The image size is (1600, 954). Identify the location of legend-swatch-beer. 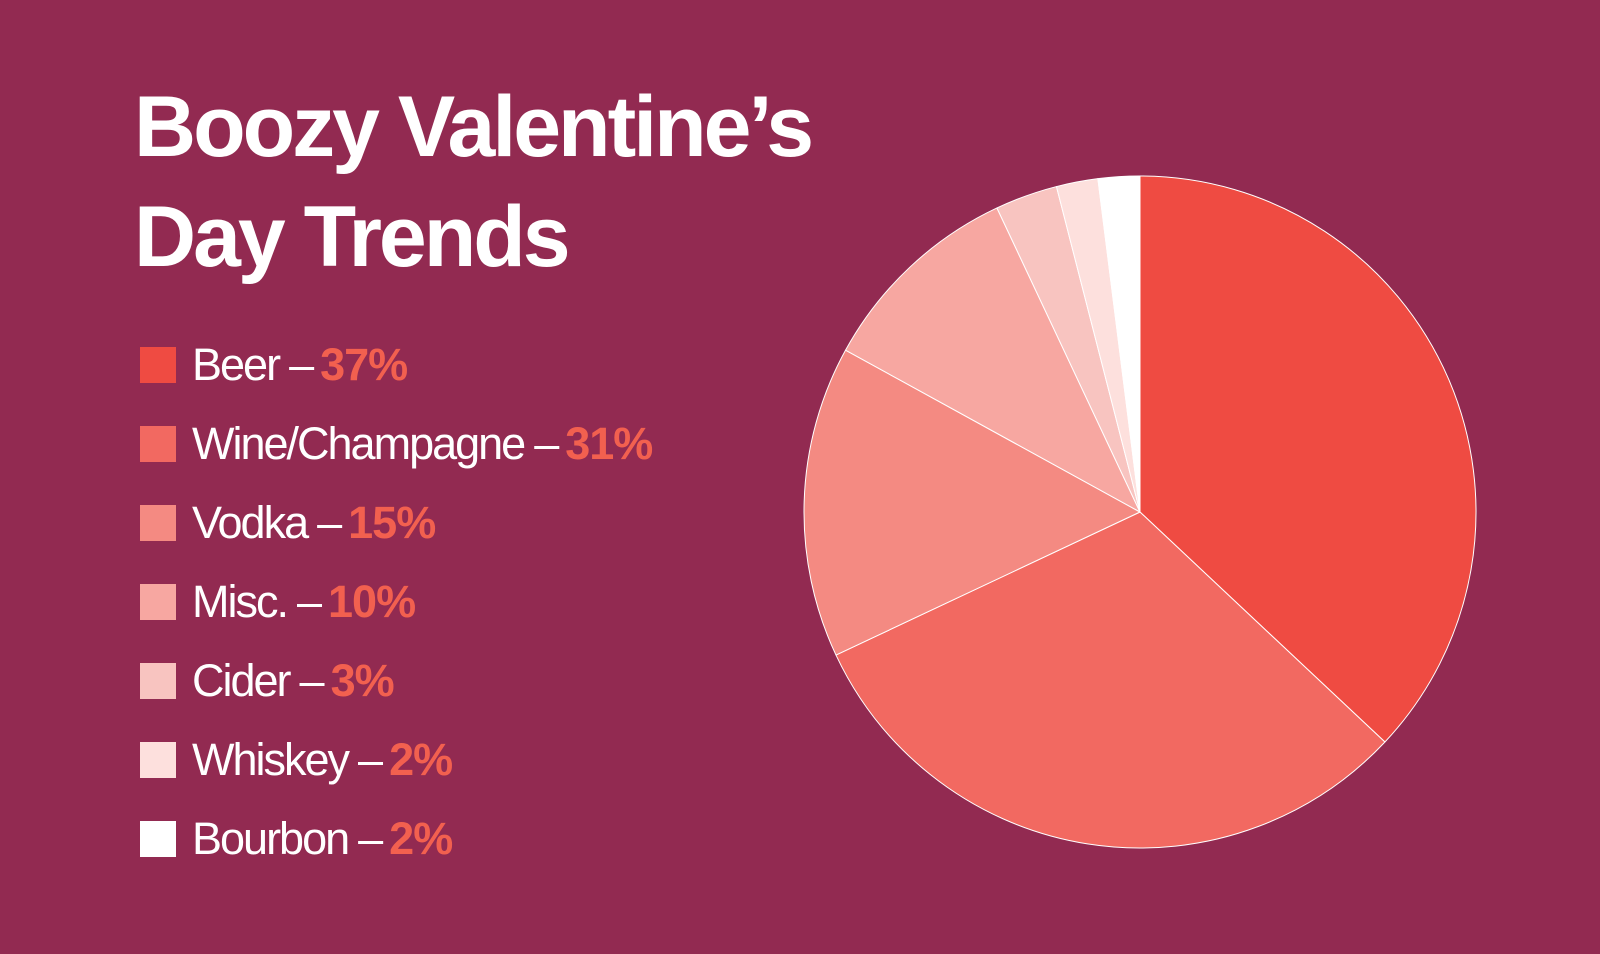
(158, 364).